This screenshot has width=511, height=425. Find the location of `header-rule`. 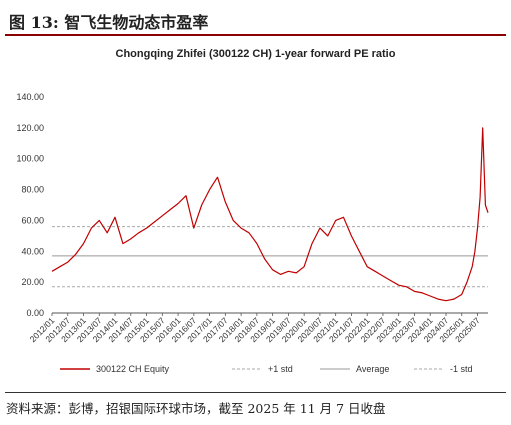

header-rule is located at coordinates (255, 35).